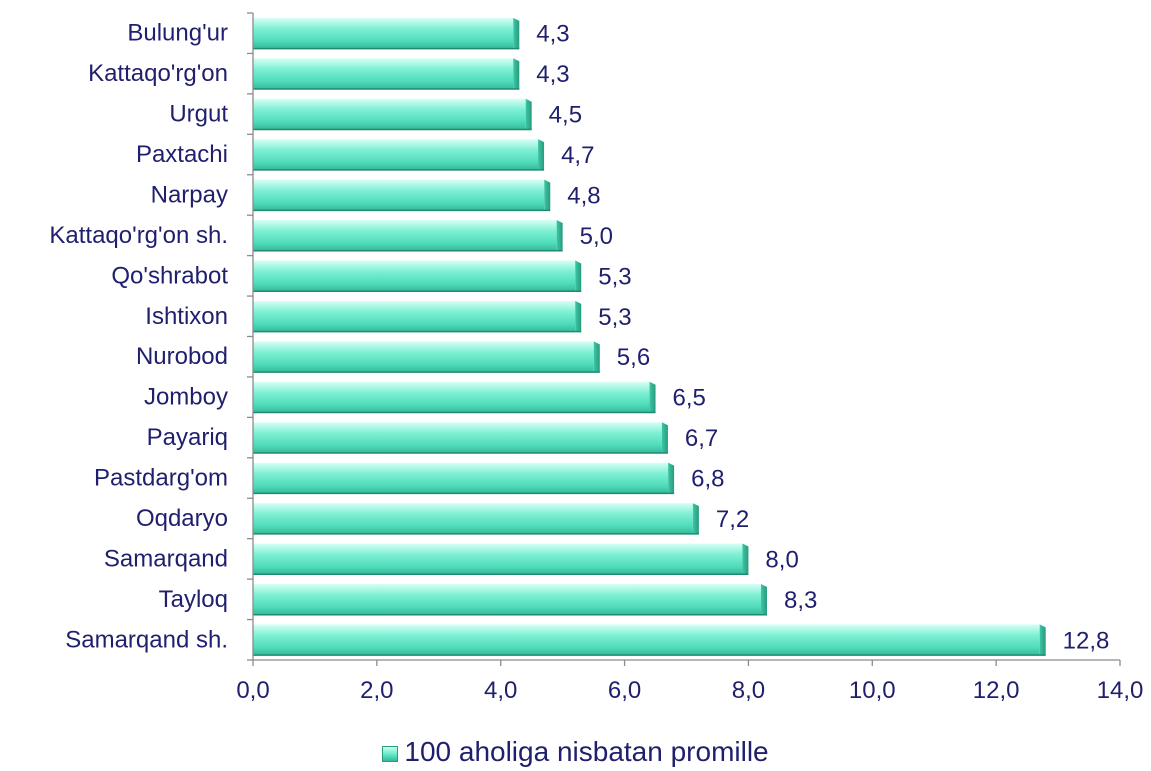  Describe the element at coordinates (376, 690) in the screenshot. I see `x-tick-label: 2,0` at that location.